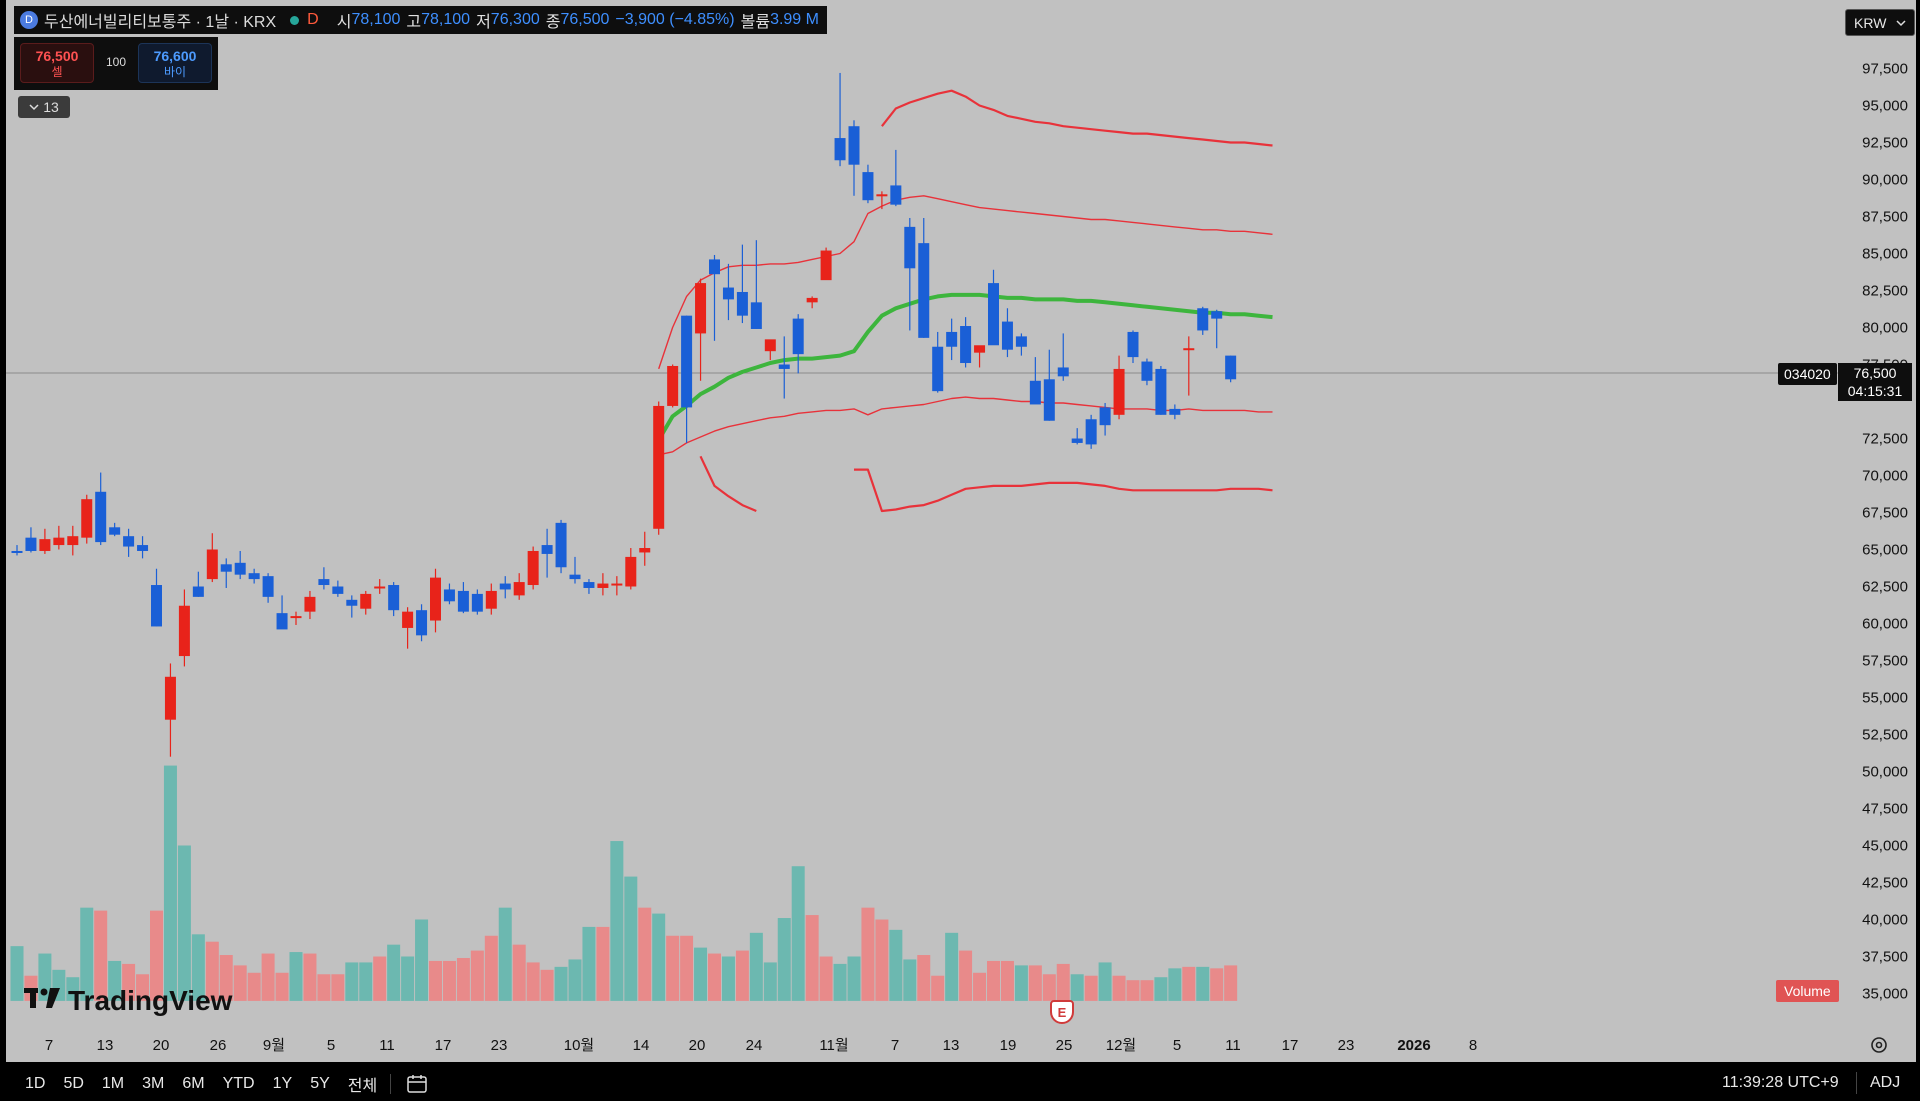 The width and height of the screenshot is (1920, 1101). What do you see at coordinates (794, 19) in the screenshot?
I see `volume-value: 3.99 M` at bounding box center [794, 19].